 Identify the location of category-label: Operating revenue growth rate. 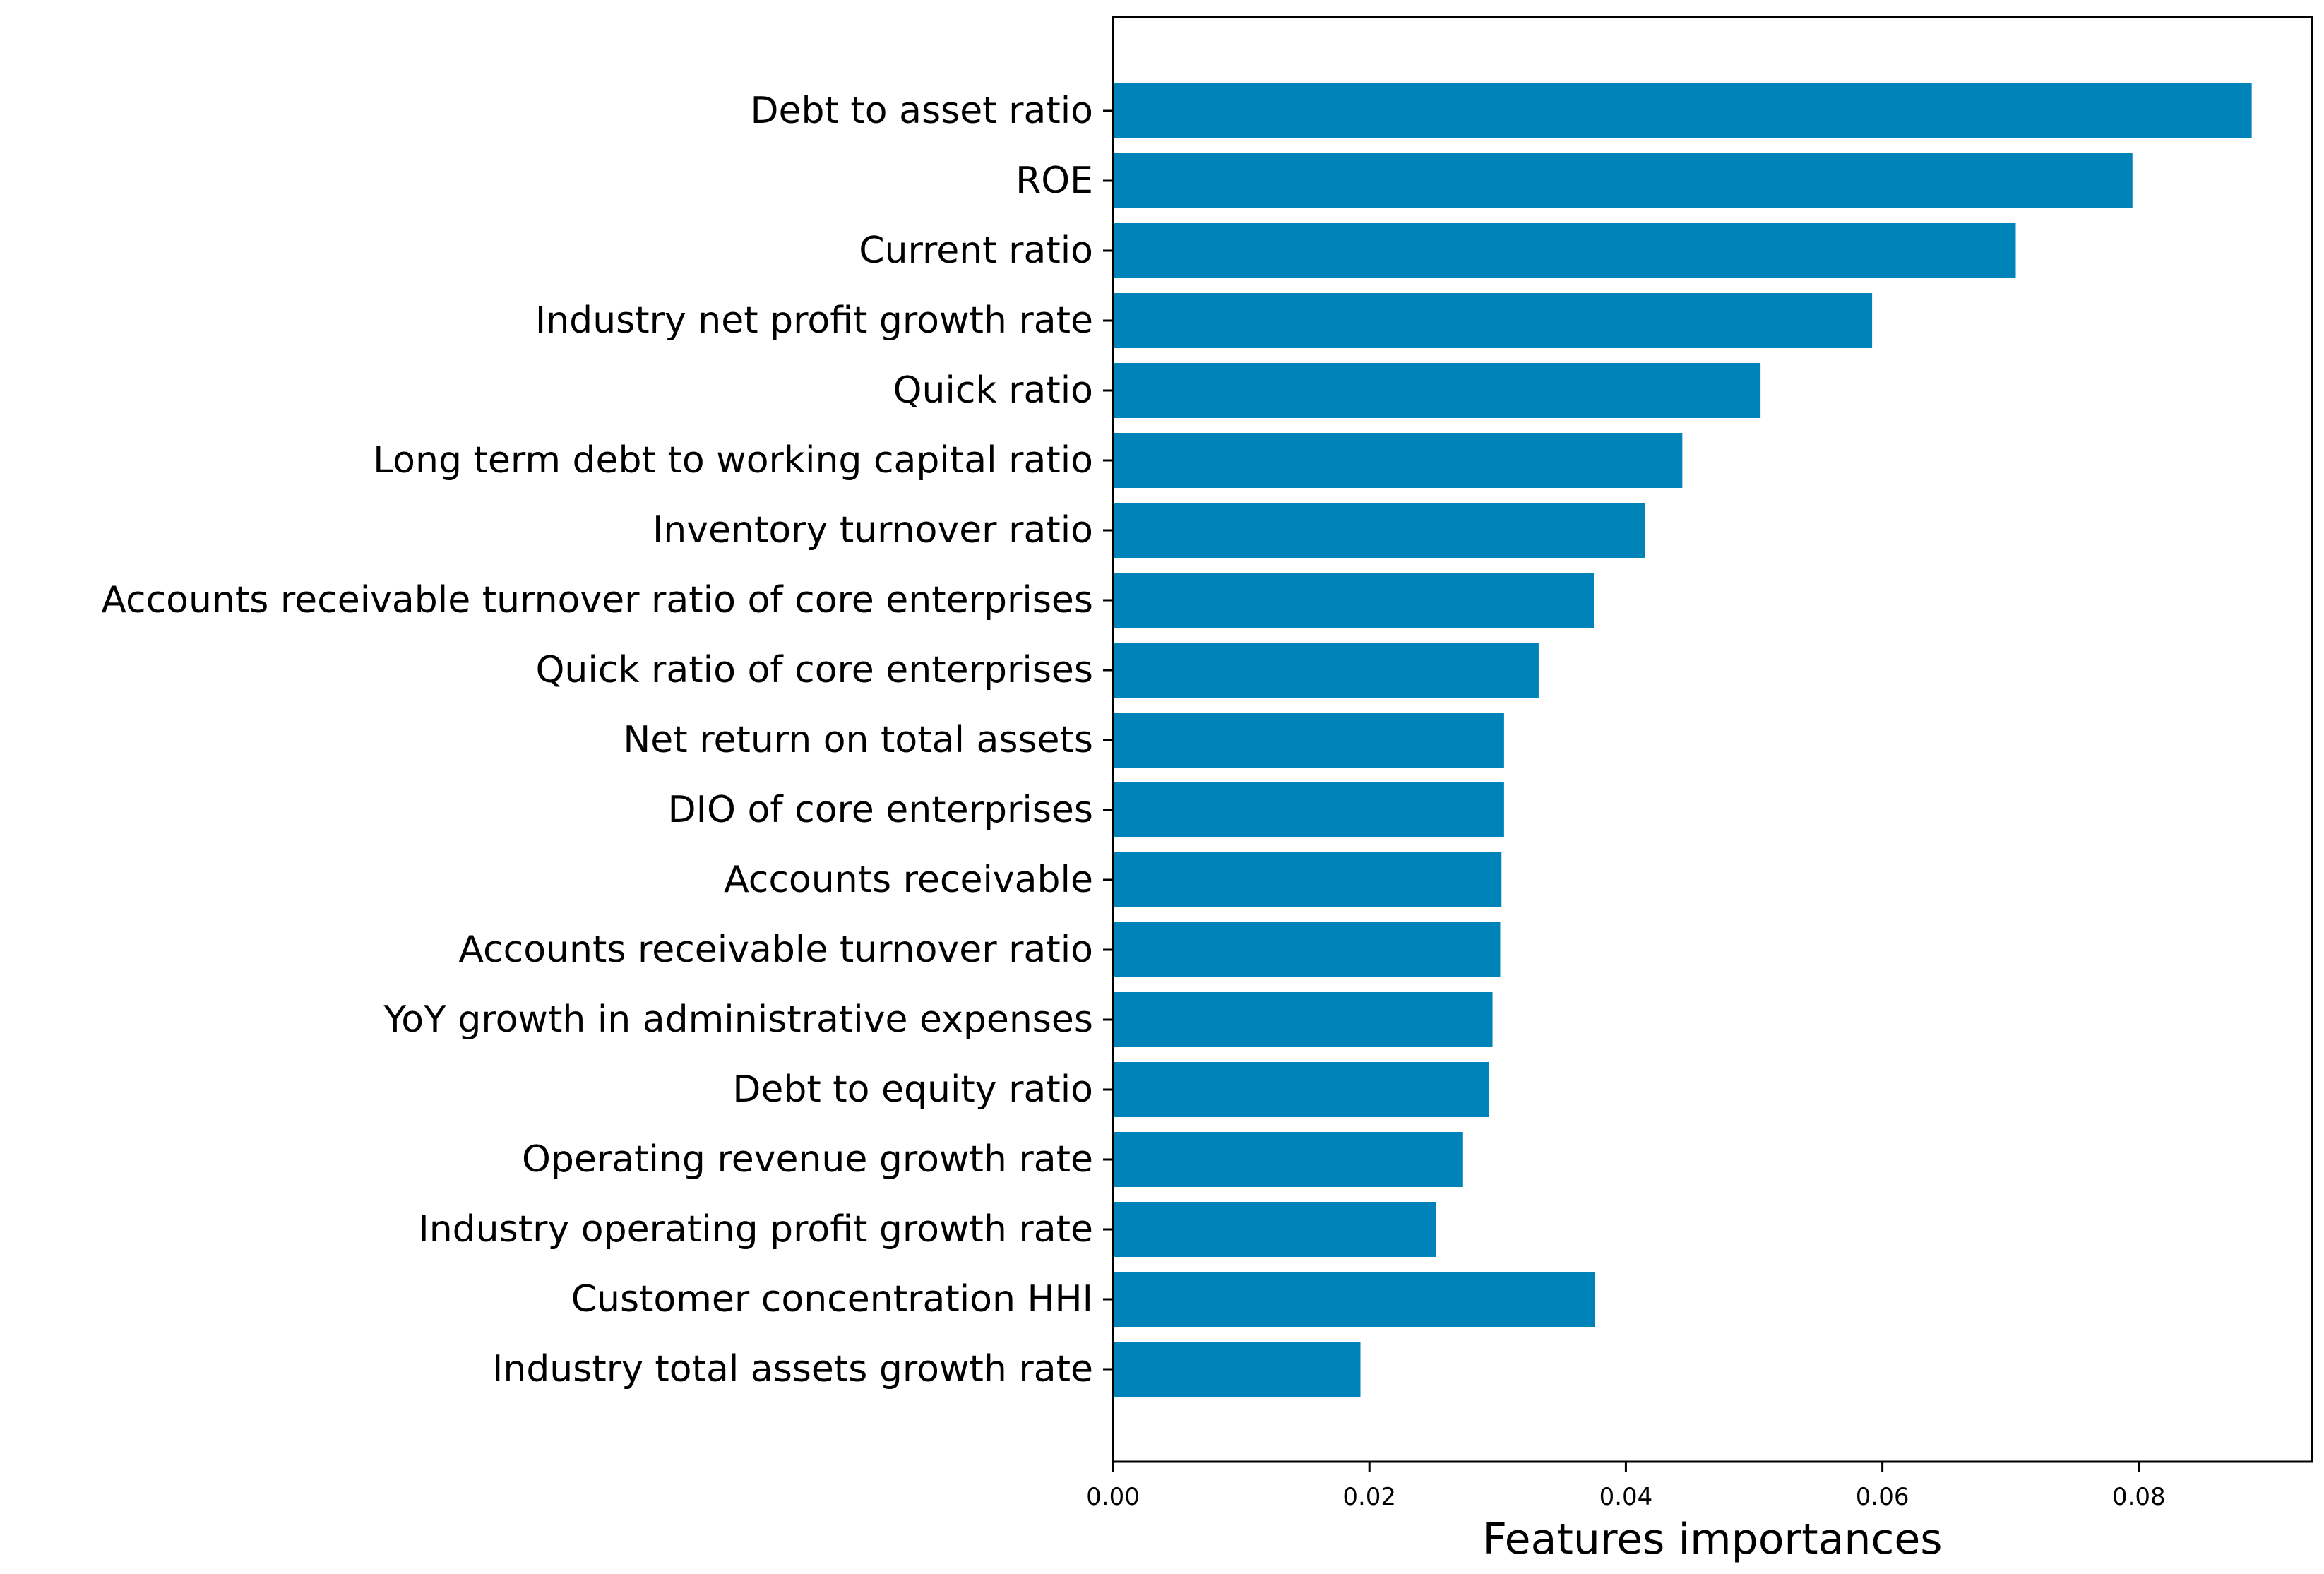
(807, 1159).